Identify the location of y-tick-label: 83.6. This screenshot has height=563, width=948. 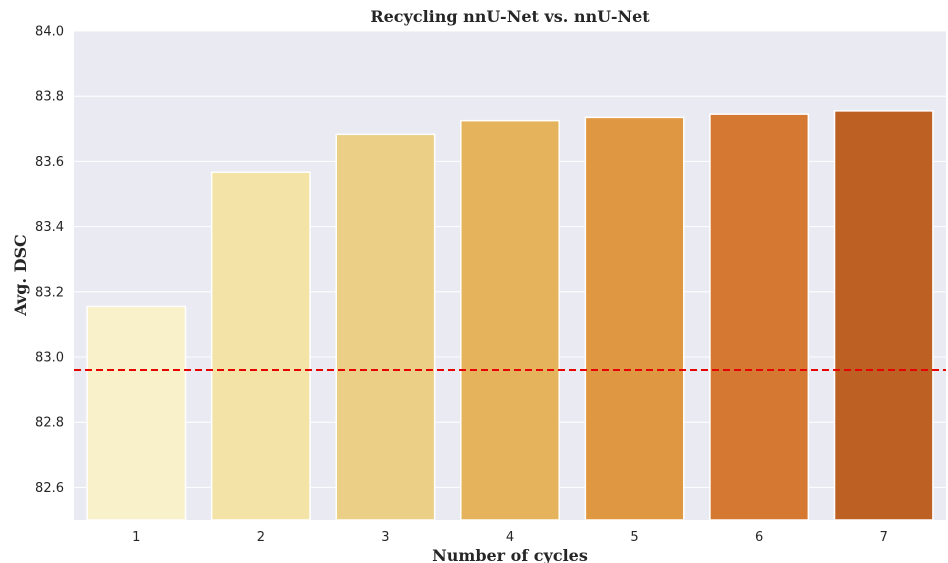
(49, 162).